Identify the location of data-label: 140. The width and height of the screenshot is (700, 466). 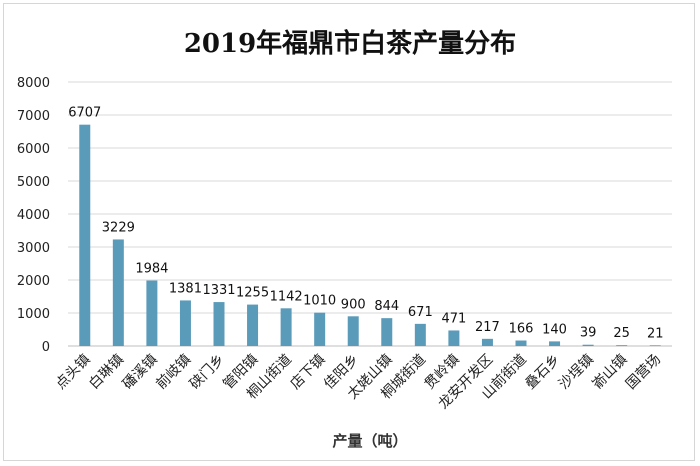
(554, 329).